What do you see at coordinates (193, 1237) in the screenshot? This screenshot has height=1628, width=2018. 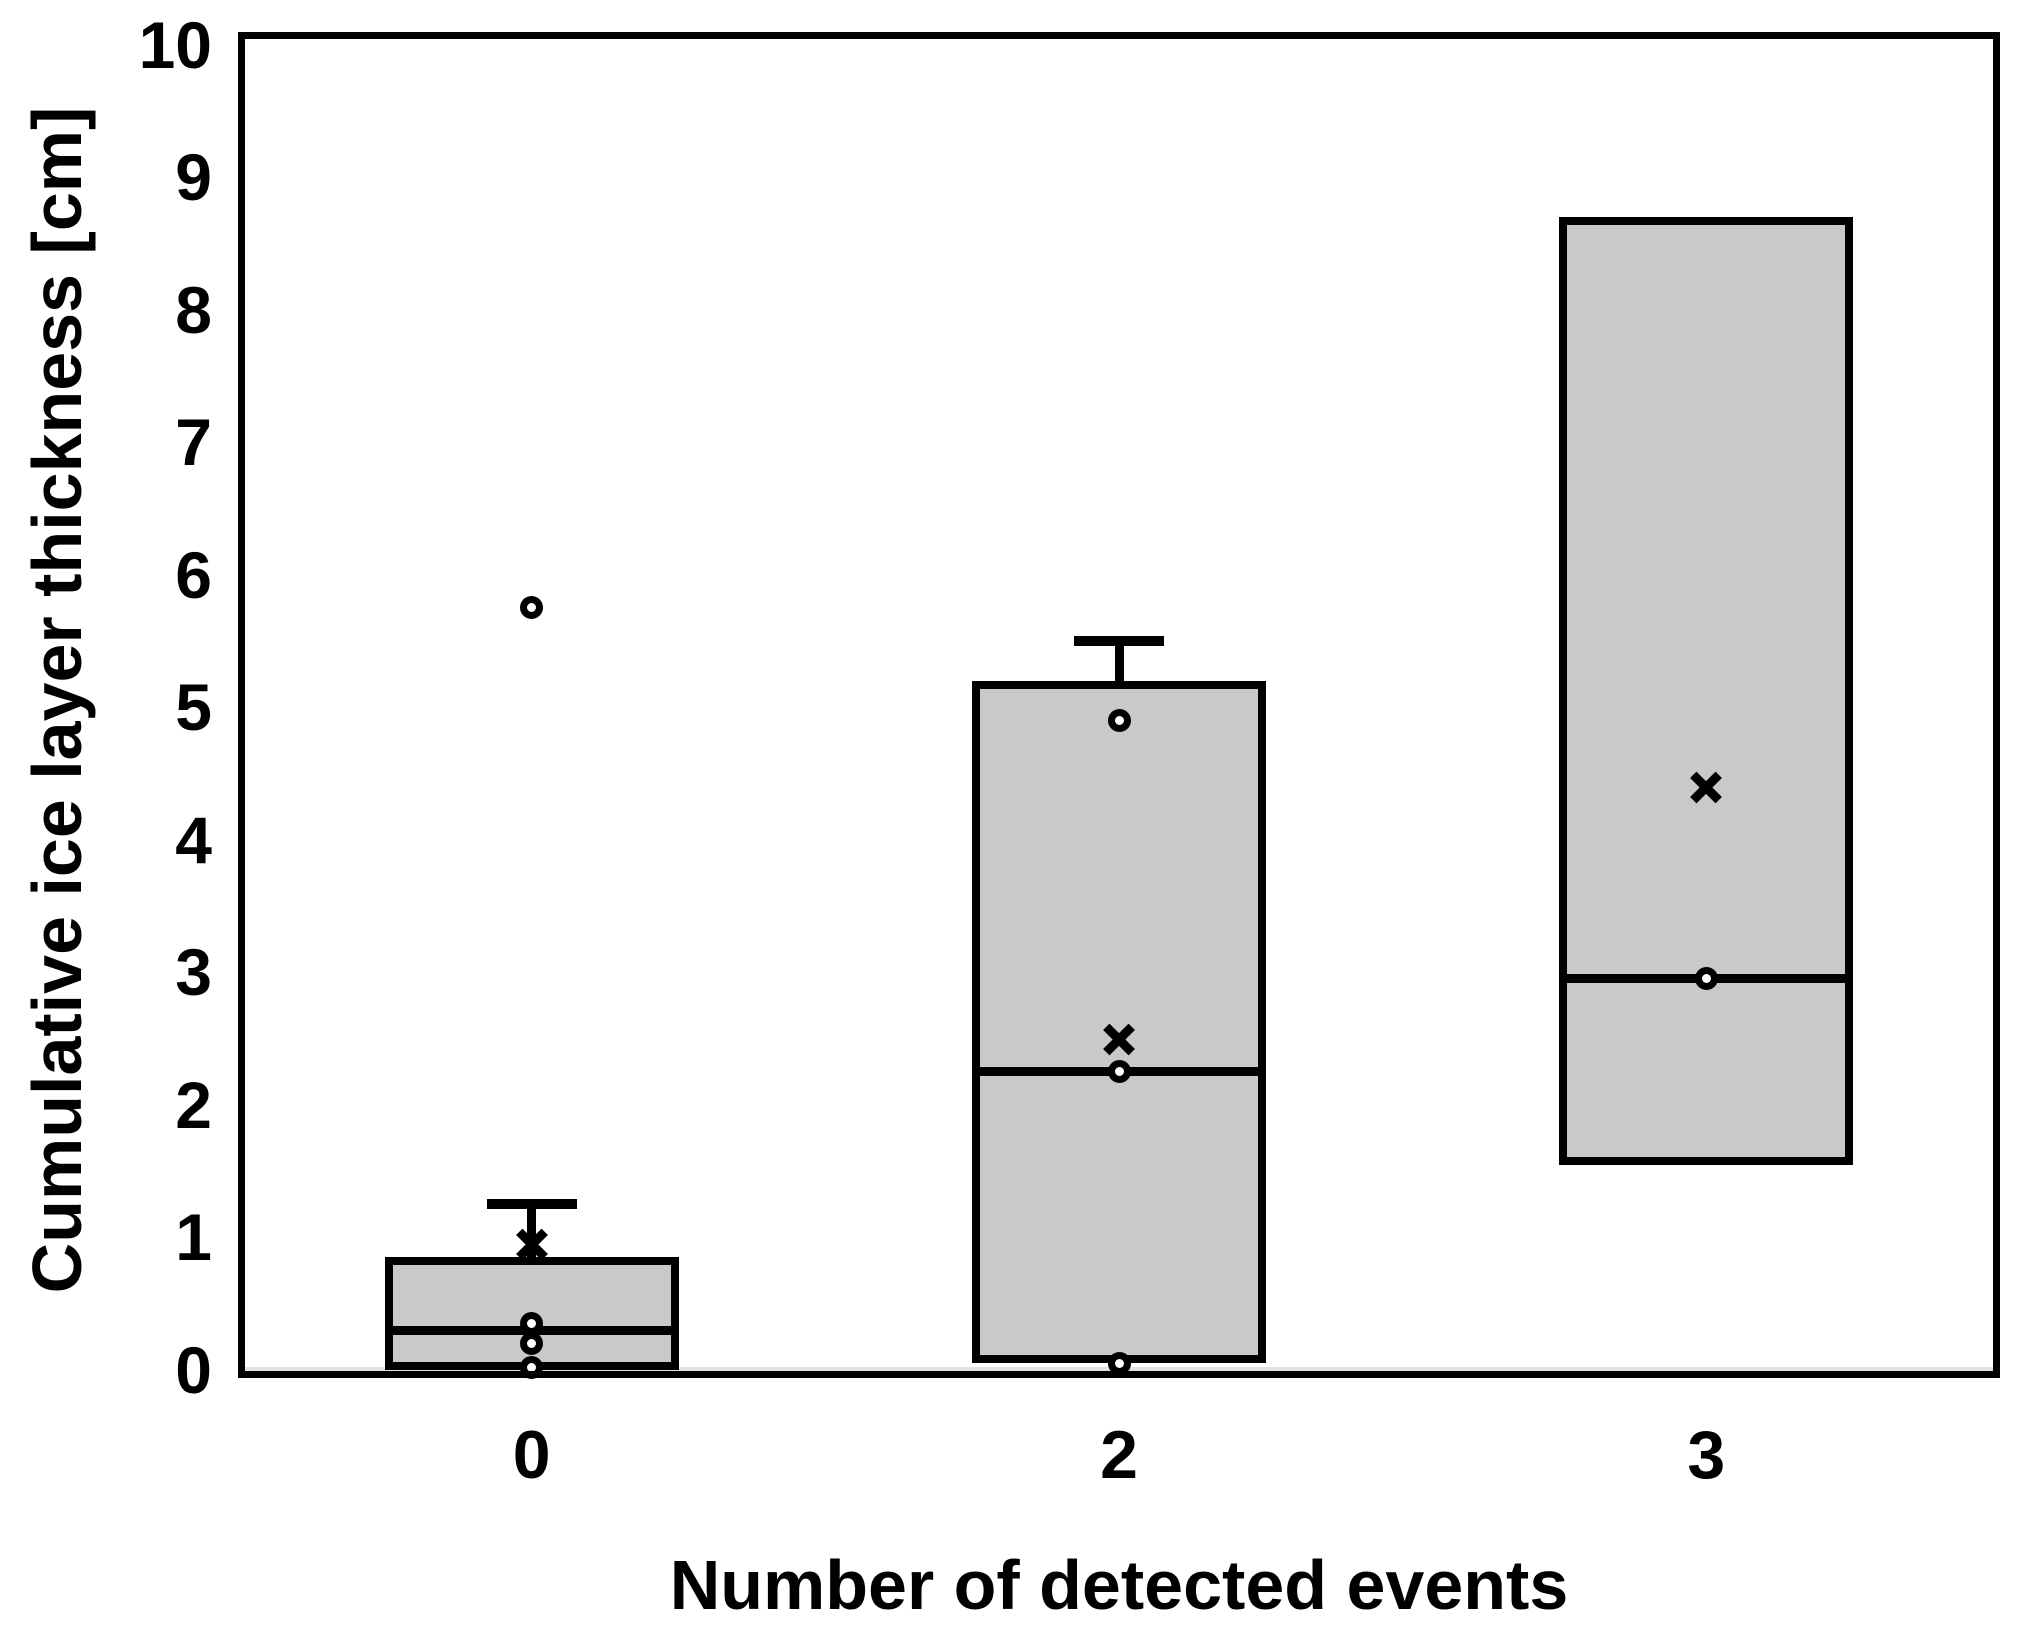 I see `y-tick-label: 1` at bounding box center [193, 1237].